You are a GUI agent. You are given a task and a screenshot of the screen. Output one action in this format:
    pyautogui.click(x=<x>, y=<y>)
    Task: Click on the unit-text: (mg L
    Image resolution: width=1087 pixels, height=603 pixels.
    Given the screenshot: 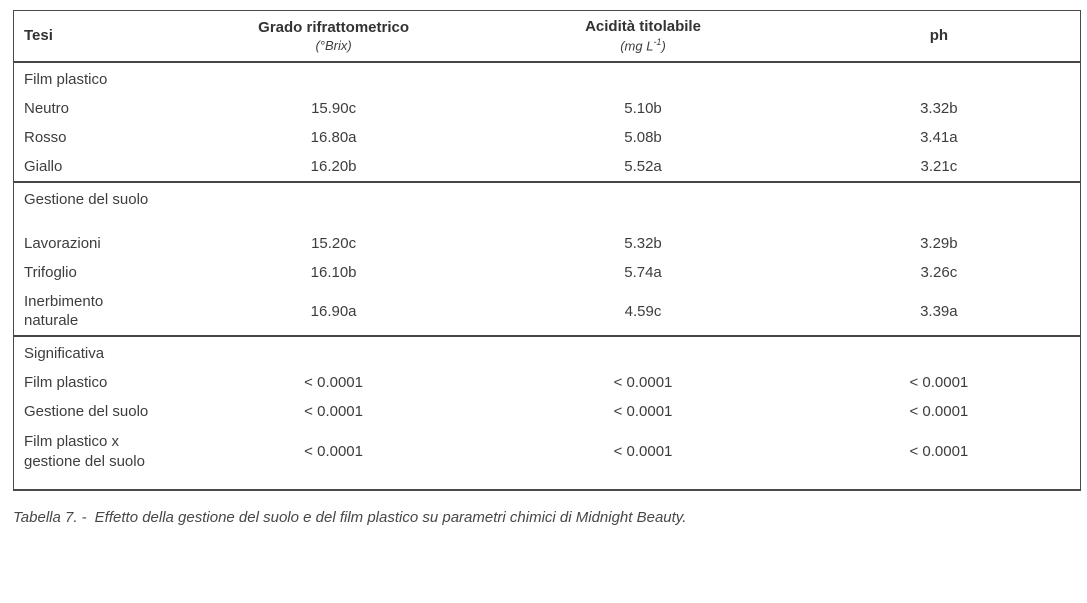 What is the action you would take?
    pyautogui.click(x=637, y=46)
    